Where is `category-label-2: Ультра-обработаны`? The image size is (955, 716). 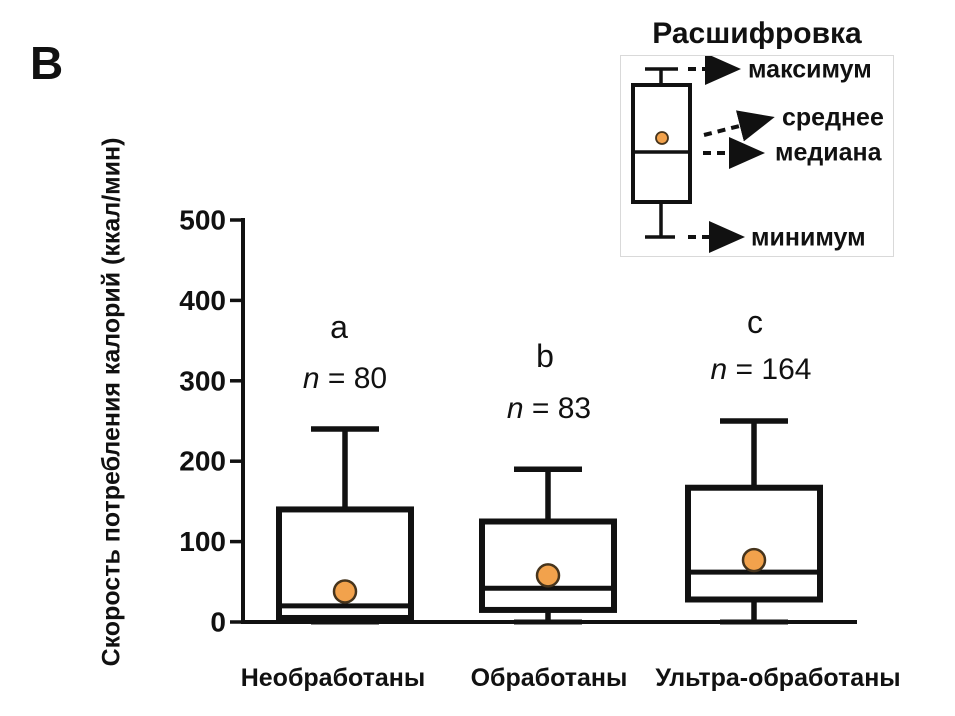 category-label-2: Ультра-обработаны is located at coordinates (777, 678).